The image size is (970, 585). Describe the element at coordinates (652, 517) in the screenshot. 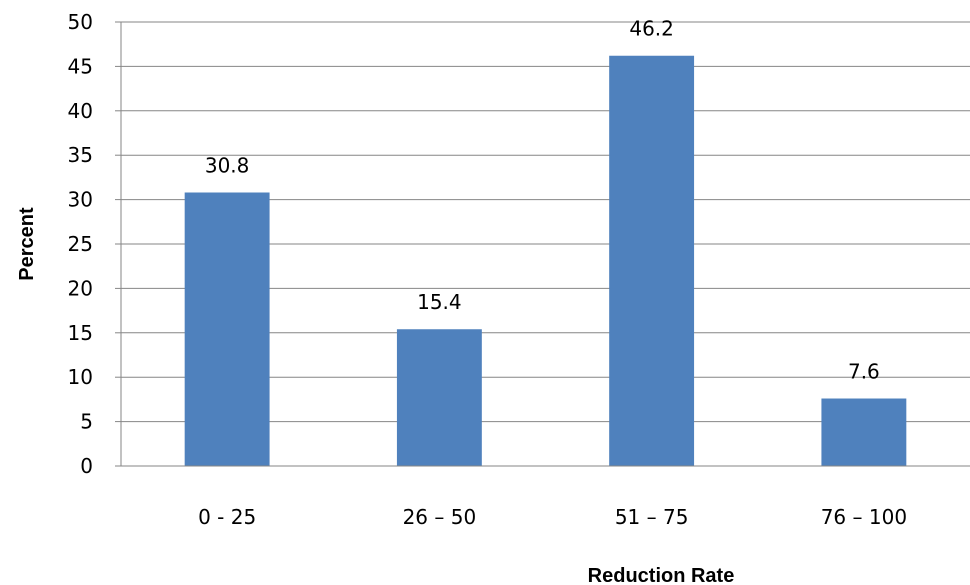

I see `x-tick-label: 51 – 75` at that location.